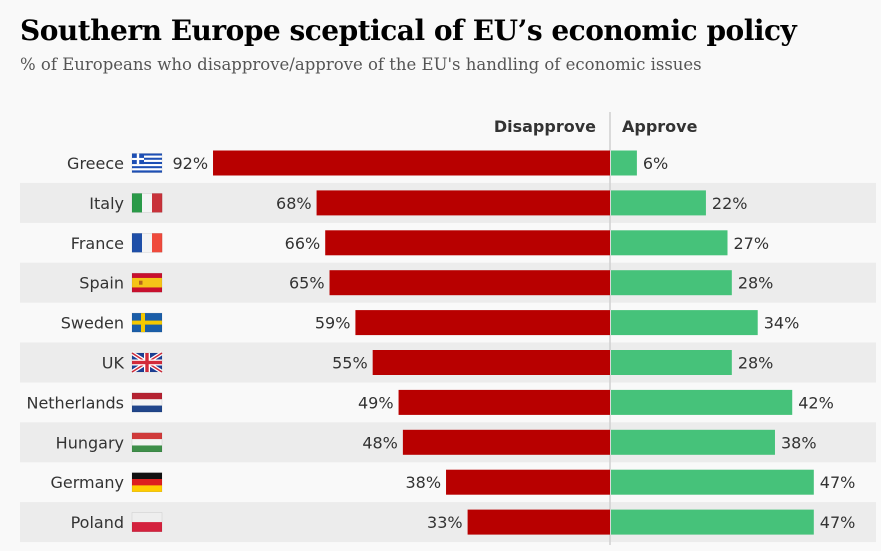 This screenshot has width=881, height=551. I want to click on table-row: France 66% 27%, so click(420, 243).